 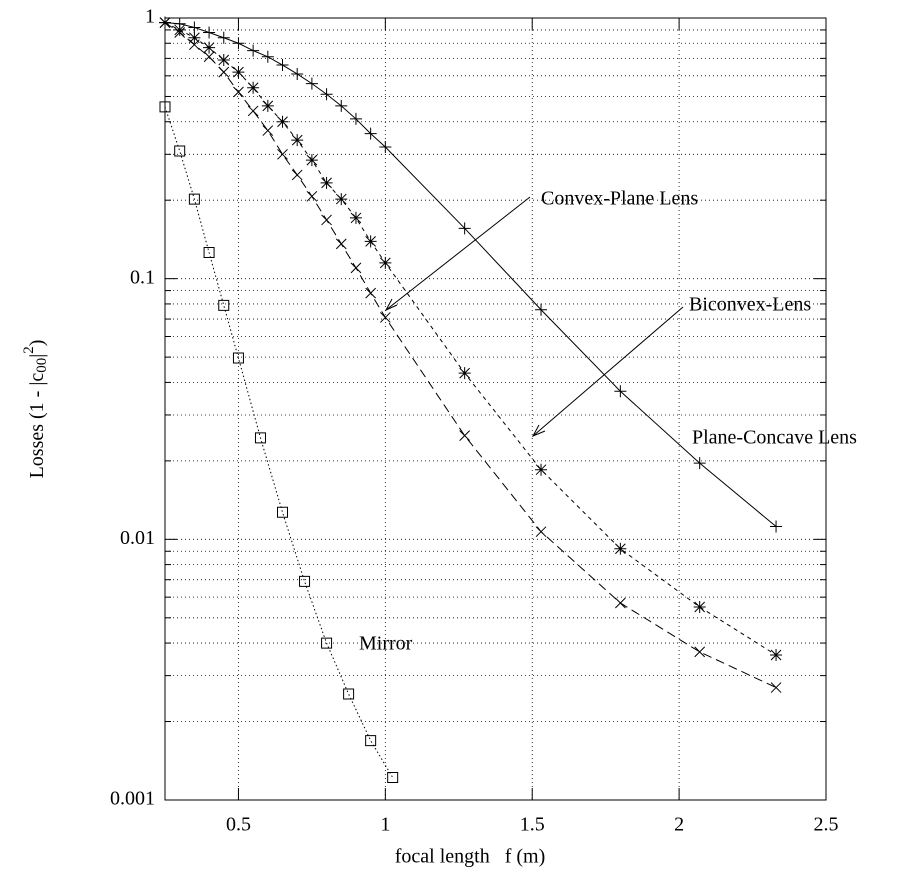 I want to click on y-tick-label: 1, so click(x=150, y=17).